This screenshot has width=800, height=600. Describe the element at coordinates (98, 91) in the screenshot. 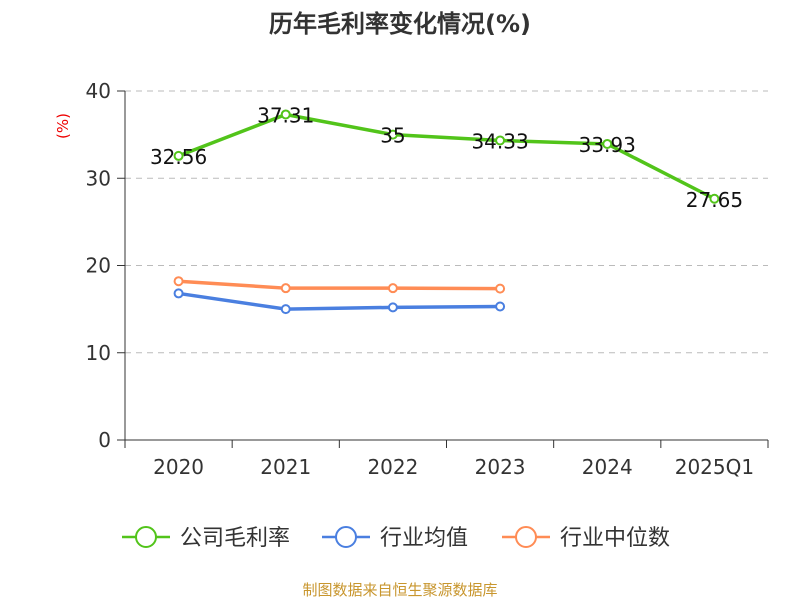

I see `y-tick-label: 40` at that location.